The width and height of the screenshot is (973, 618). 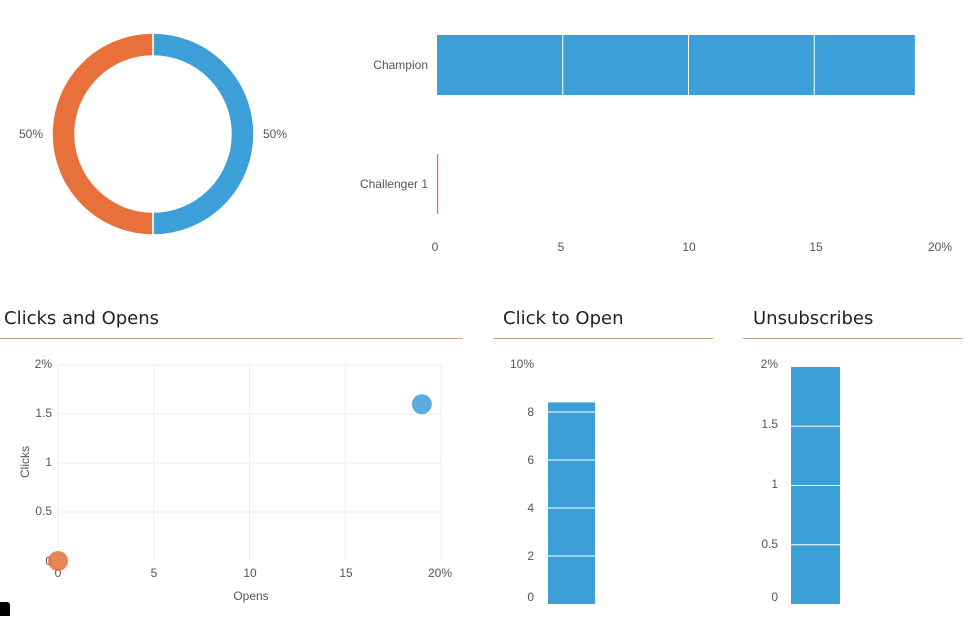 What do you see at coordinates (530, 460) in the screenshot?
I see `y-tick-6: 6` at bounding box center [530, 460].